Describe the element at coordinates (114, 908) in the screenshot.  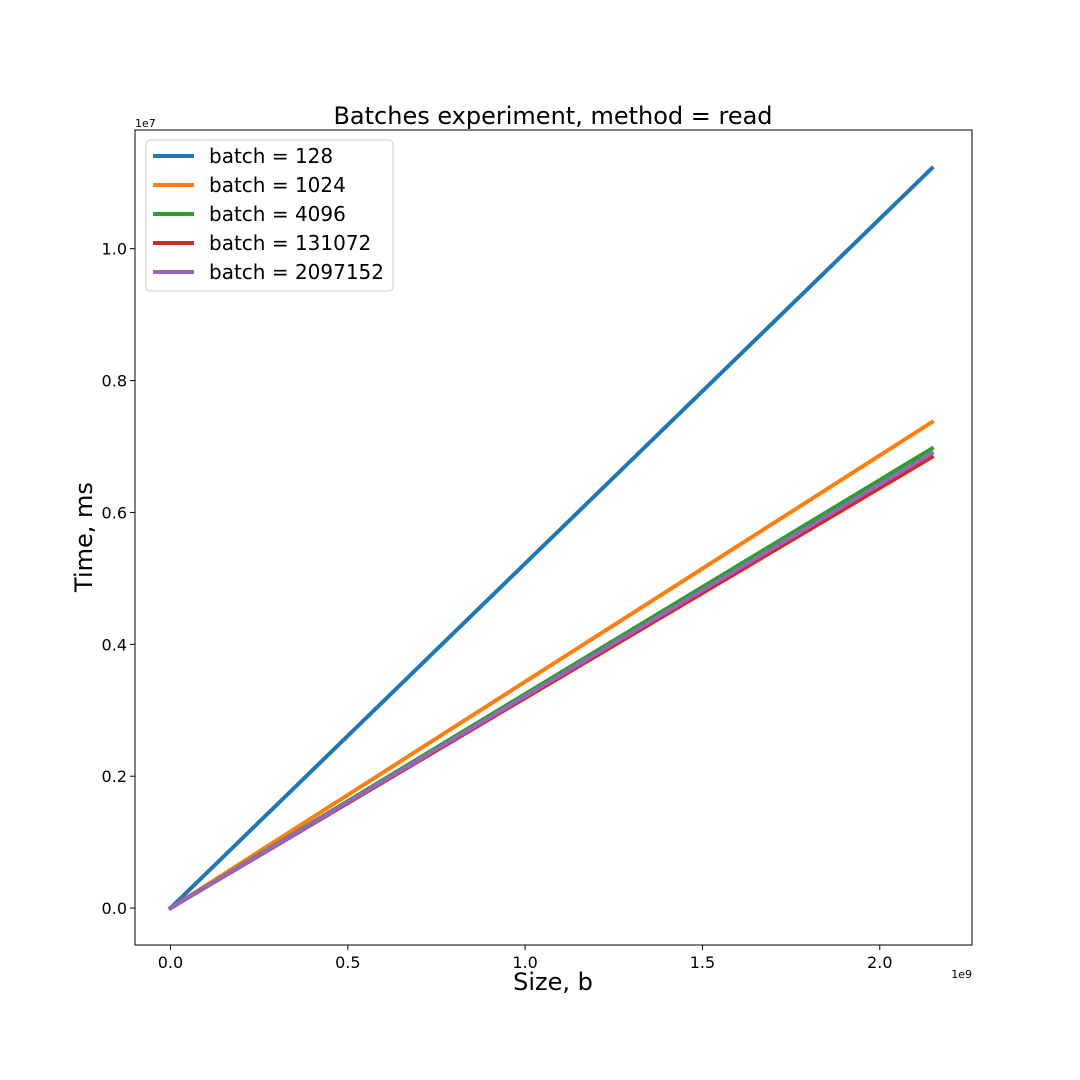
I see `y-tick-label: 0.0` at that location.